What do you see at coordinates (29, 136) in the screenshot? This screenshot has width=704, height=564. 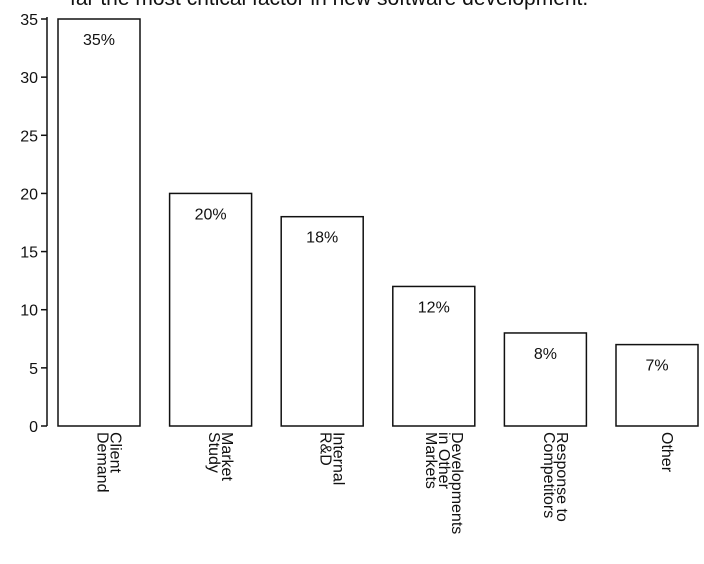 I see `y-tick-label: 25` at bounding box center [29, 136].